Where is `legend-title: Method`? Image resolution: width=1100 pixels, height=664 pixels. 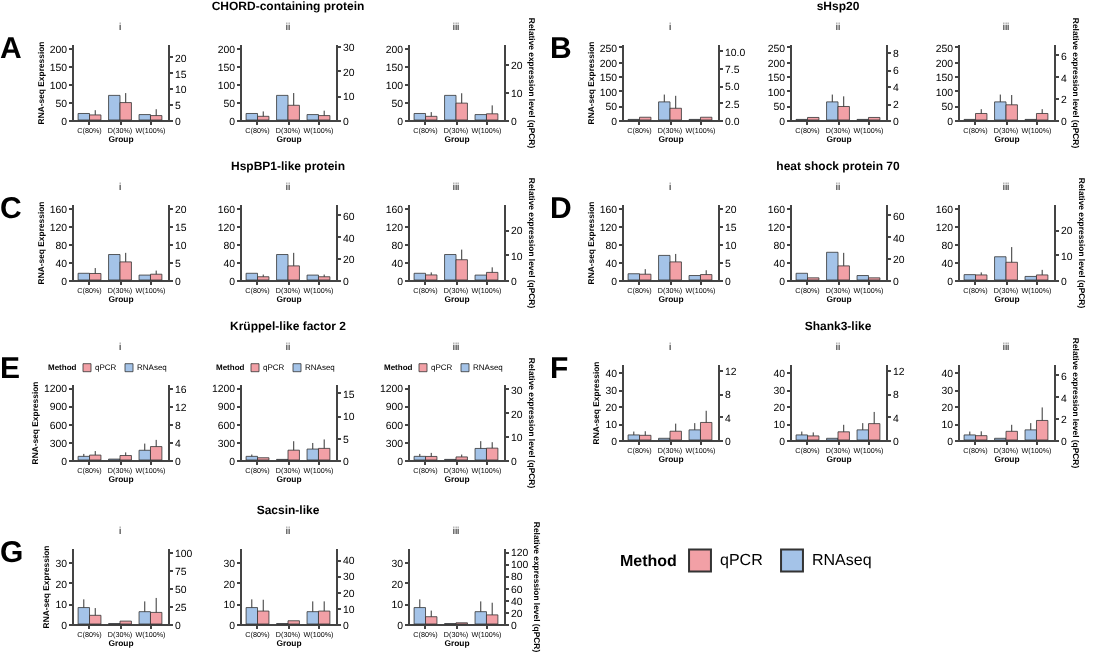
legend-title: Method is located at coordinates (649, 561).